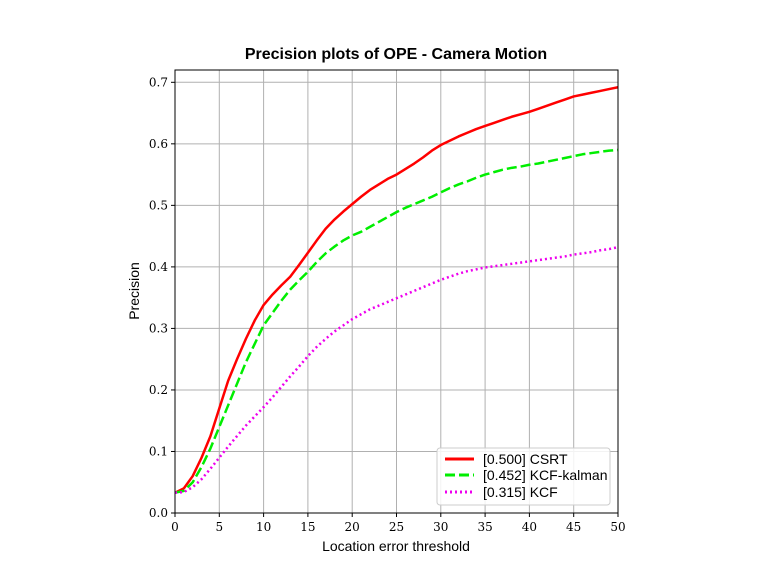 This screenshot has width=774, height=576. What do you see at coordinates (545, 475) in the screenshot?
I see `legend-label-kcf-kalman: [0.452] KCF-kalman` at bounding box center [545, 475].